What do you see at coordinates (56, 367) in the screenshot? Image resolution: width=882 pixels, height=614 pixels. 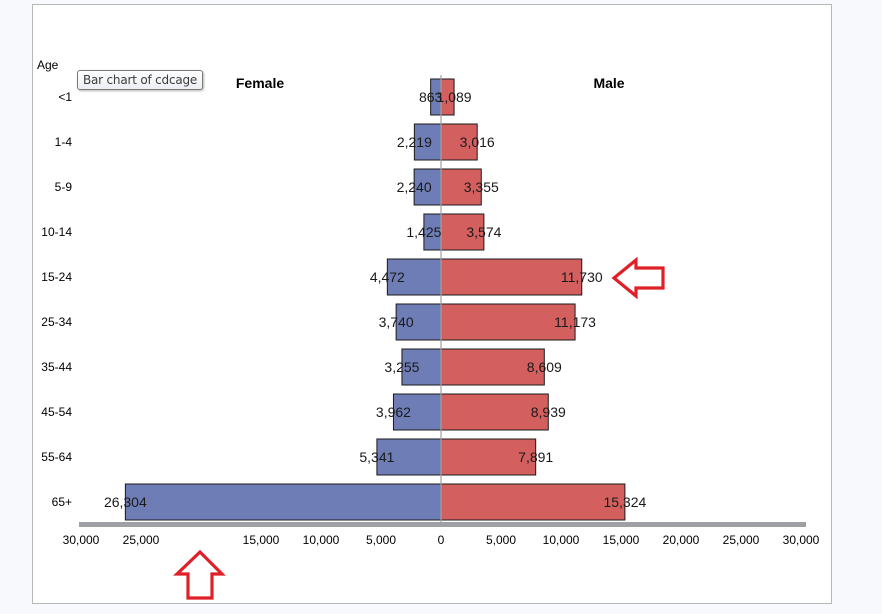 I see `age-category-label: 35-44` at bounding box center [56, 367].